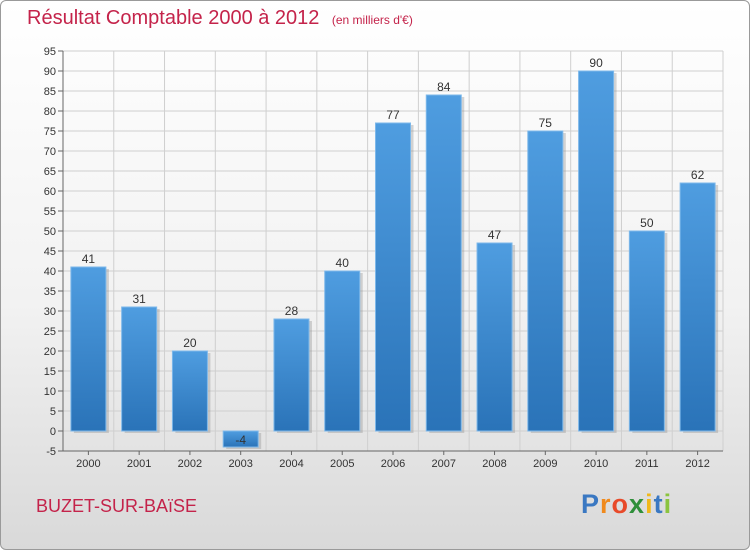 The width and height of the screenshot is (750, 550). I want to click on bar-2009, so click(545, 281).